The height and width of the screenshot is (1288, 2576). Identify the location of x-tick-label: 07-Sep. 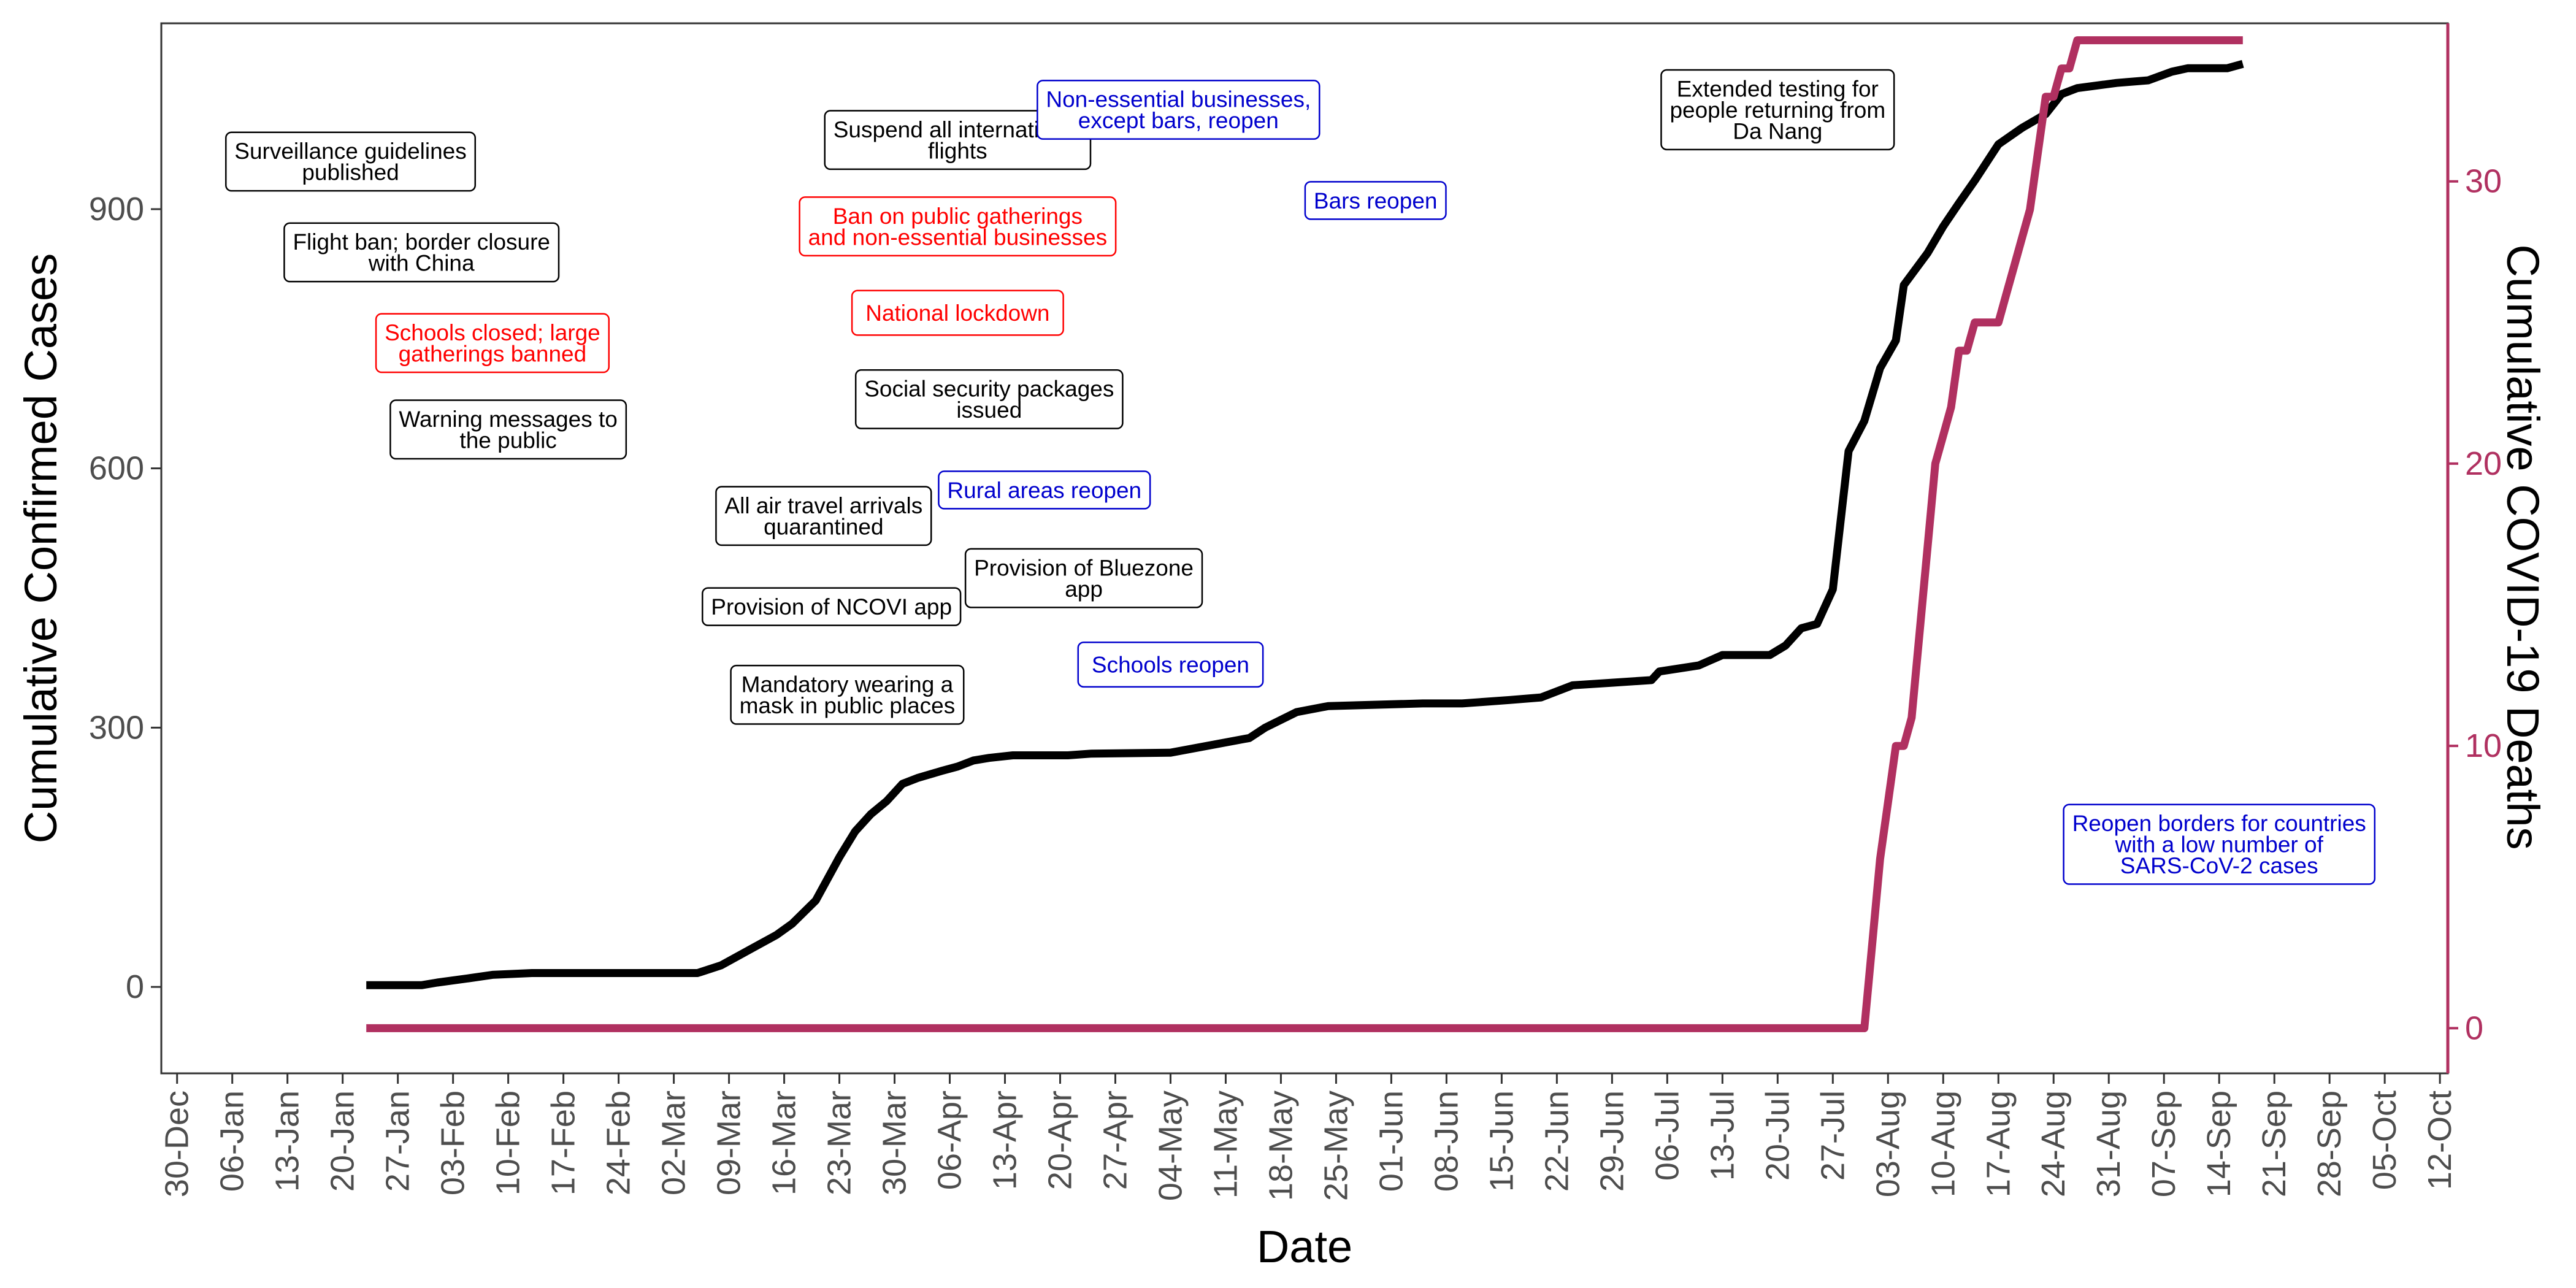
(2163, 1144).